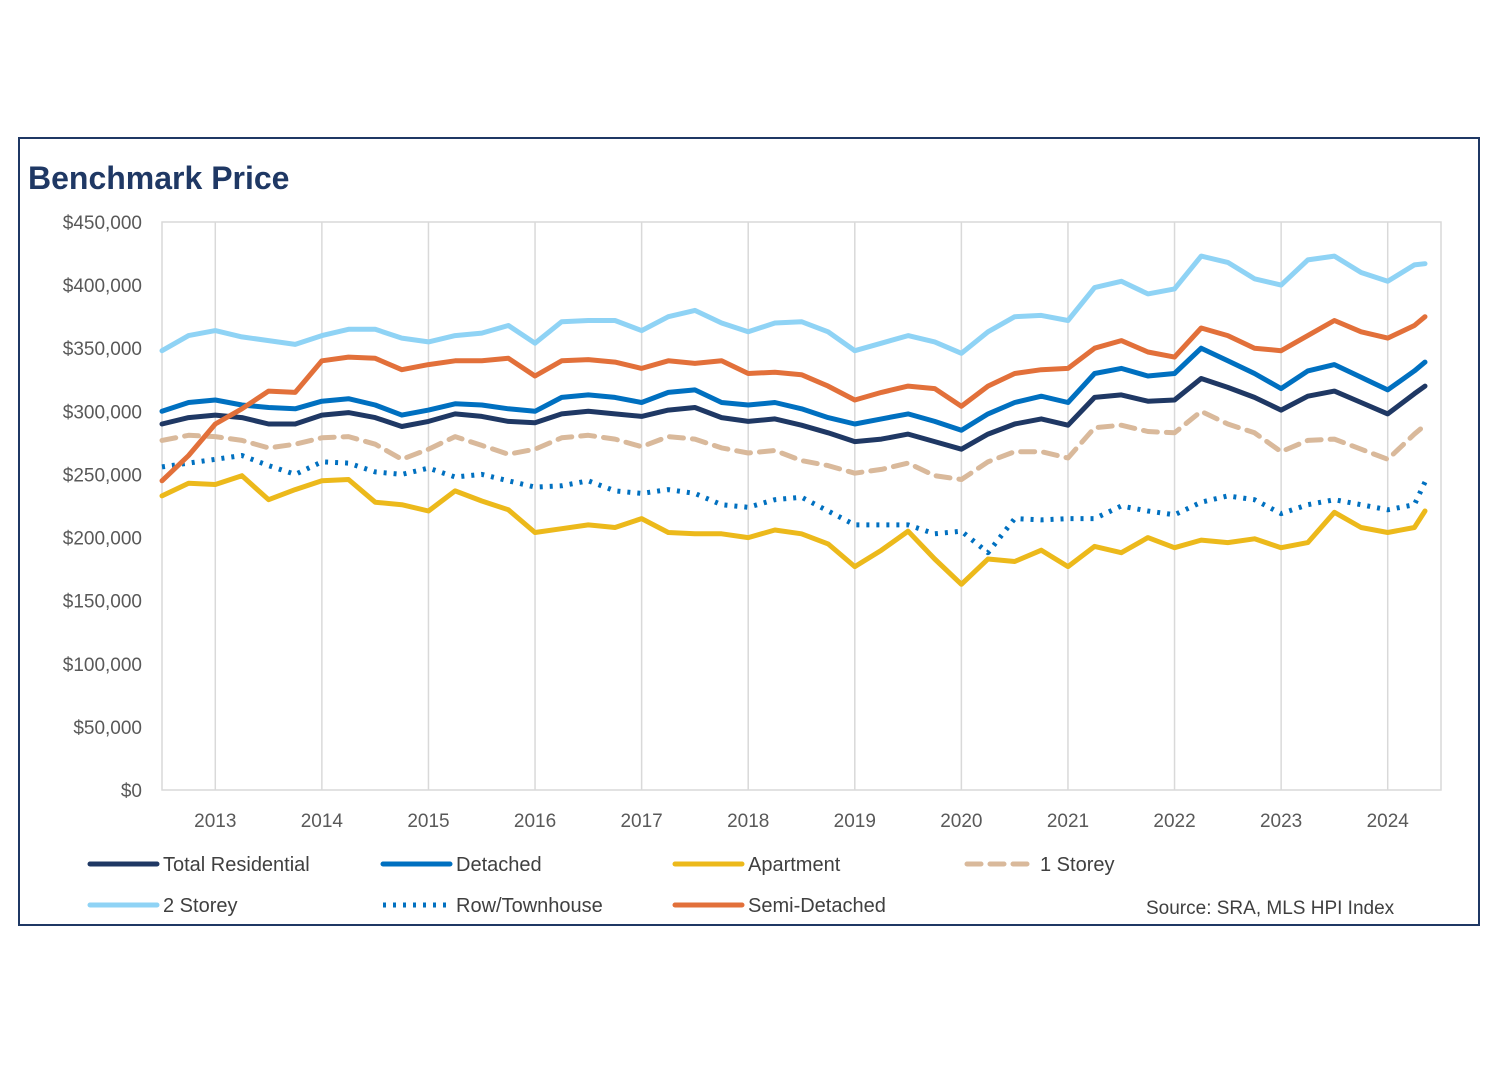  I want to click on series-line-detached, so click(793, 389).